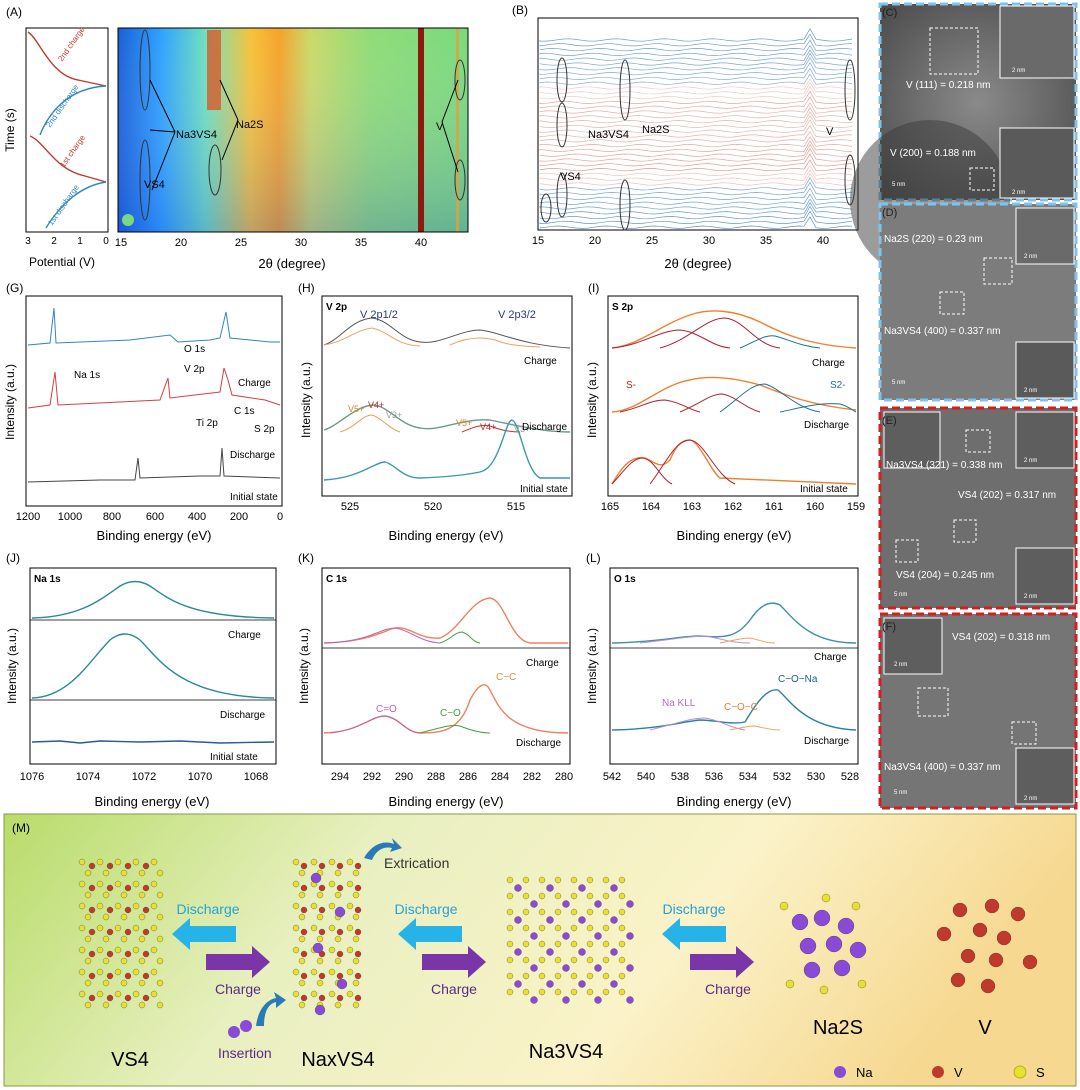 The image size is (1080, 1090). Describe the element at coordinates (517, 315) in the screenshot. I see `peak-label: V 2p3/2` at that location.